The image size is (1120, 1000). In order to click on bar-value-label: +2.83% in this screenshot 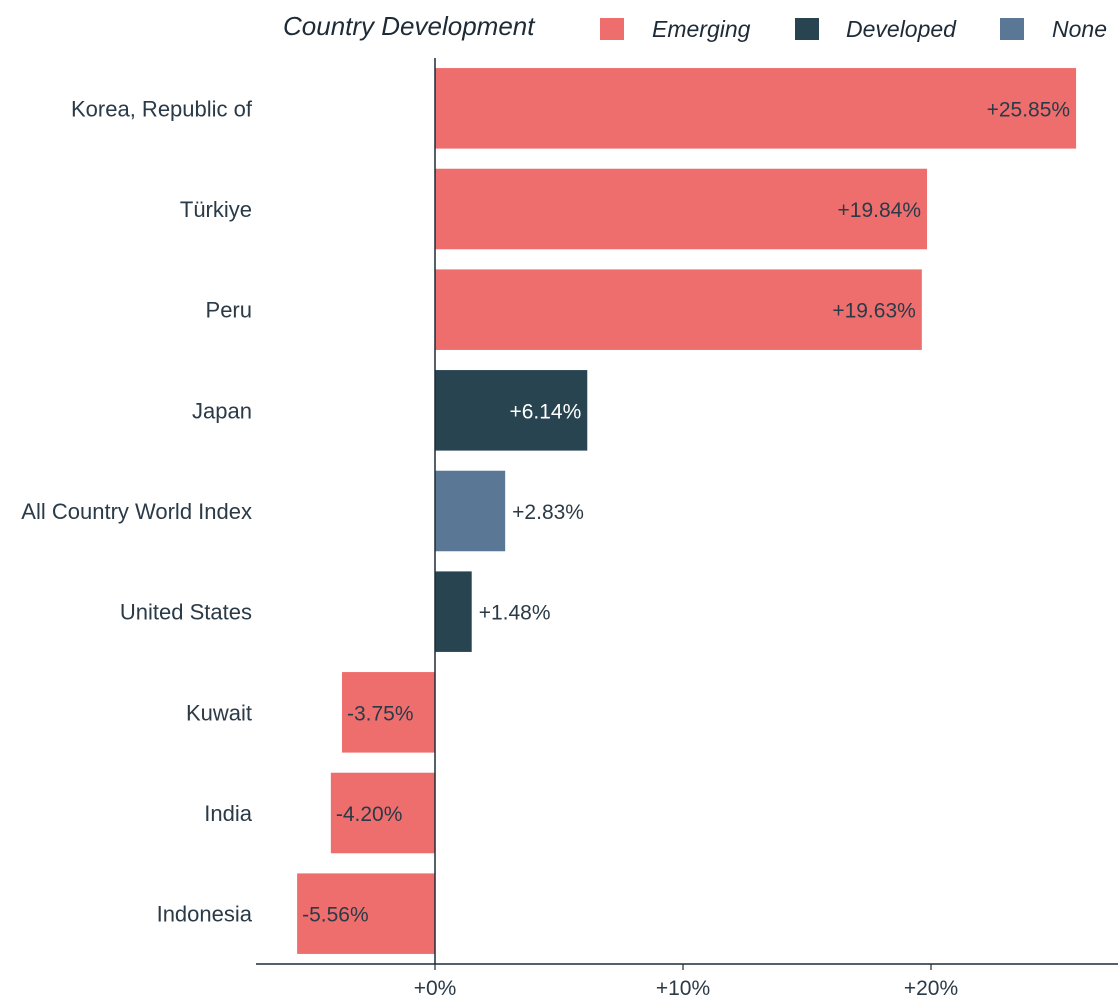, I will do `click(548, 512)`.